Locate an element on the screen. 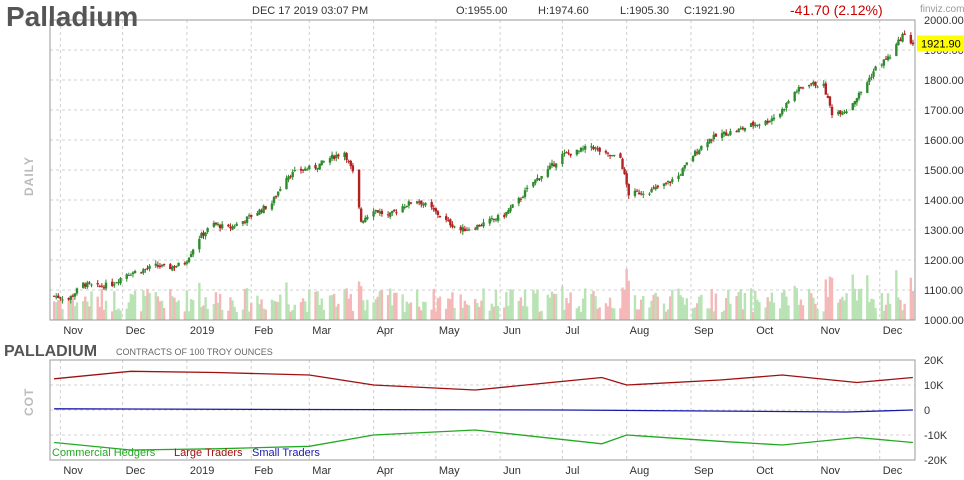  legend-small-traders: Small Traders is located at coordinates (286, 453).